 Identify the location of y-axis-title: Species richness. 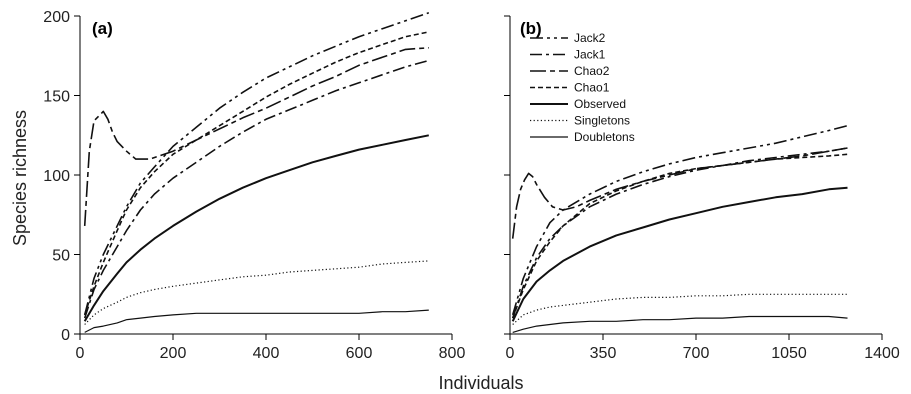
(20, 178).